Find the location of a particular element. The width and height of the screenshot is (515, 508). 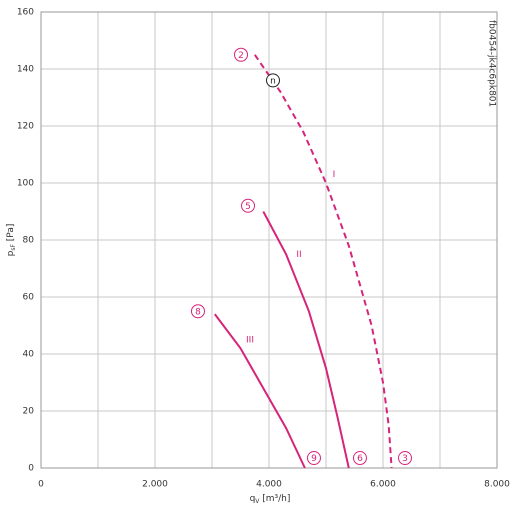

side-text: fb0454-jk4c6pk801 is located at coordinates (492, 63).